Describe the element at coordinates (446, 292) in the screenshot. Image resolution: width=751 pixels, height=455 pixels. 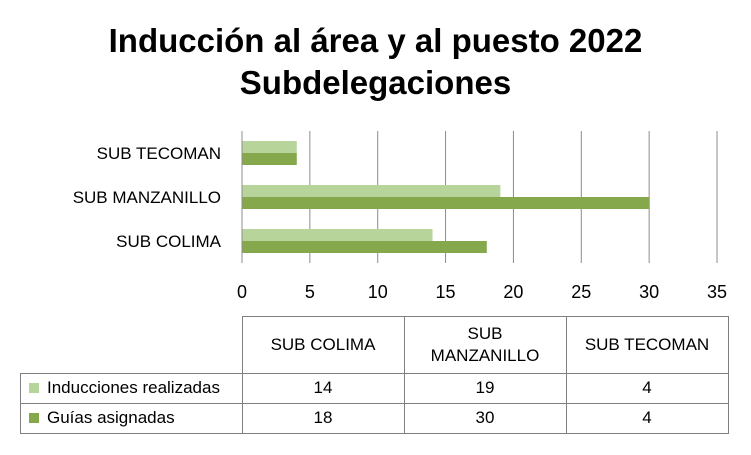
I see `x-tick-label: 15` at that location.